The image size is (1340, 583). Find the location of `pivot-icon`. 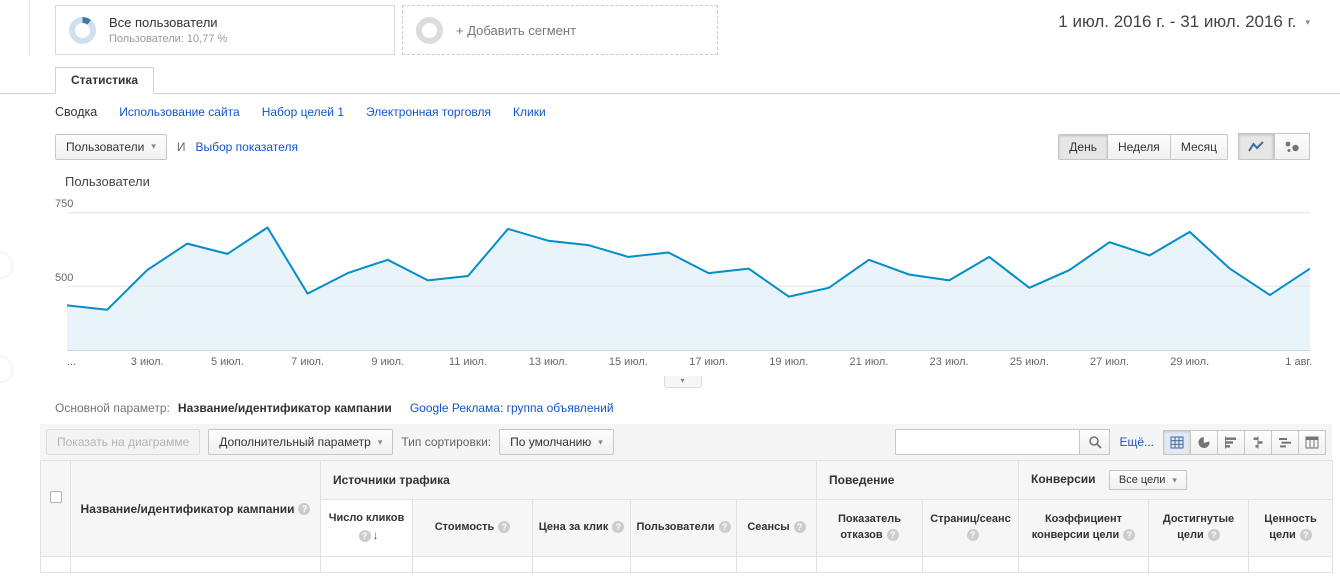

pivot-icon is located at coordinates (1312, 442).